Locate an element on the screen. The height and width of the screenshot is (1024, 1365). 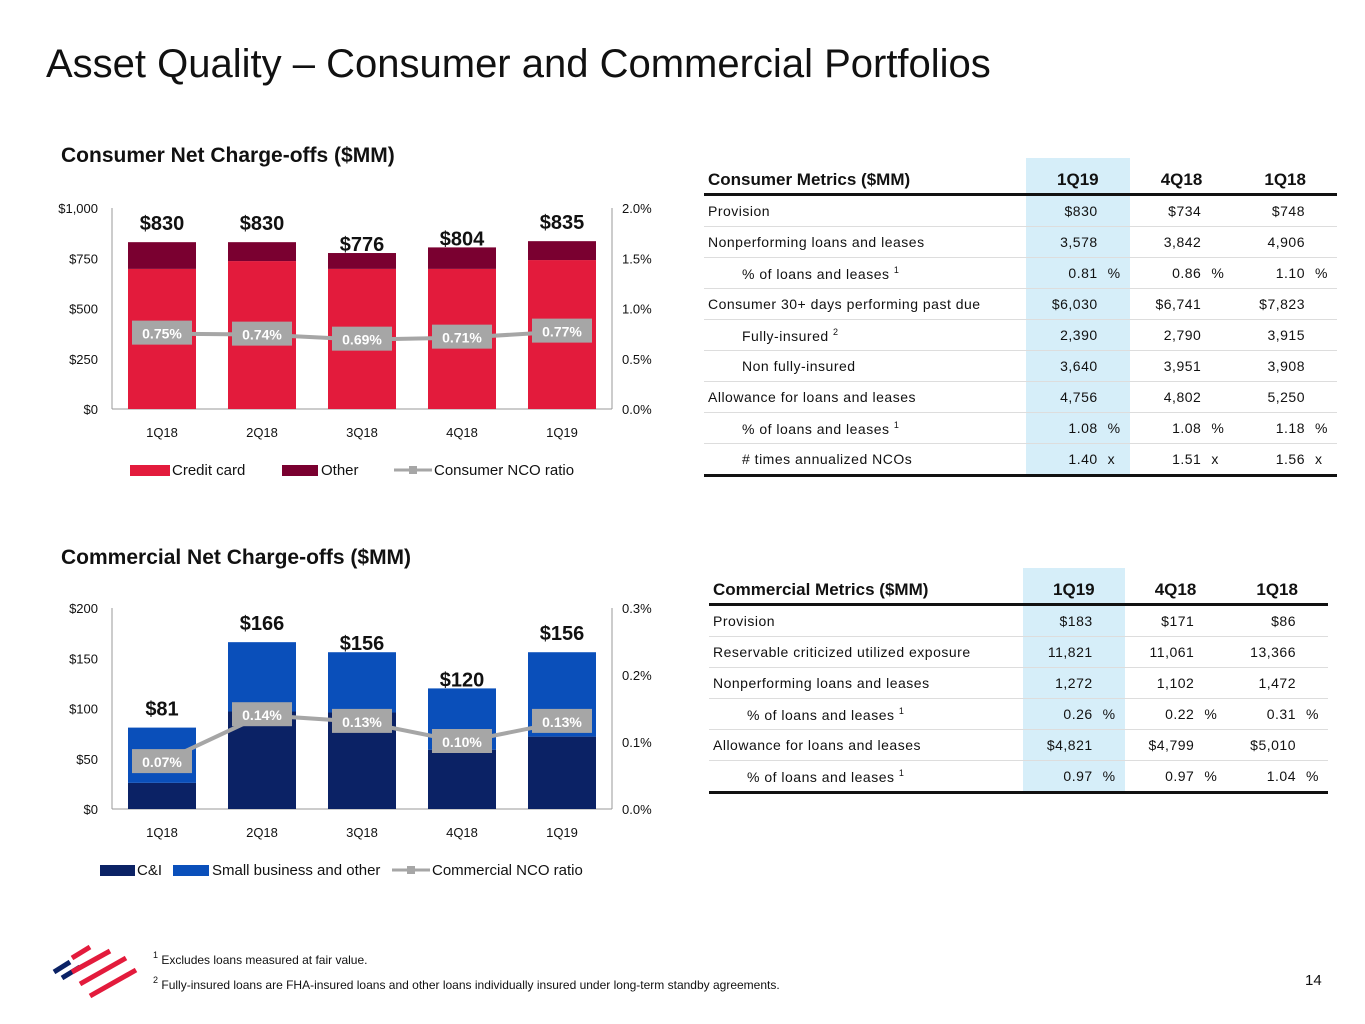
bar-total-label: $166 is located at coordinates (262, 624).